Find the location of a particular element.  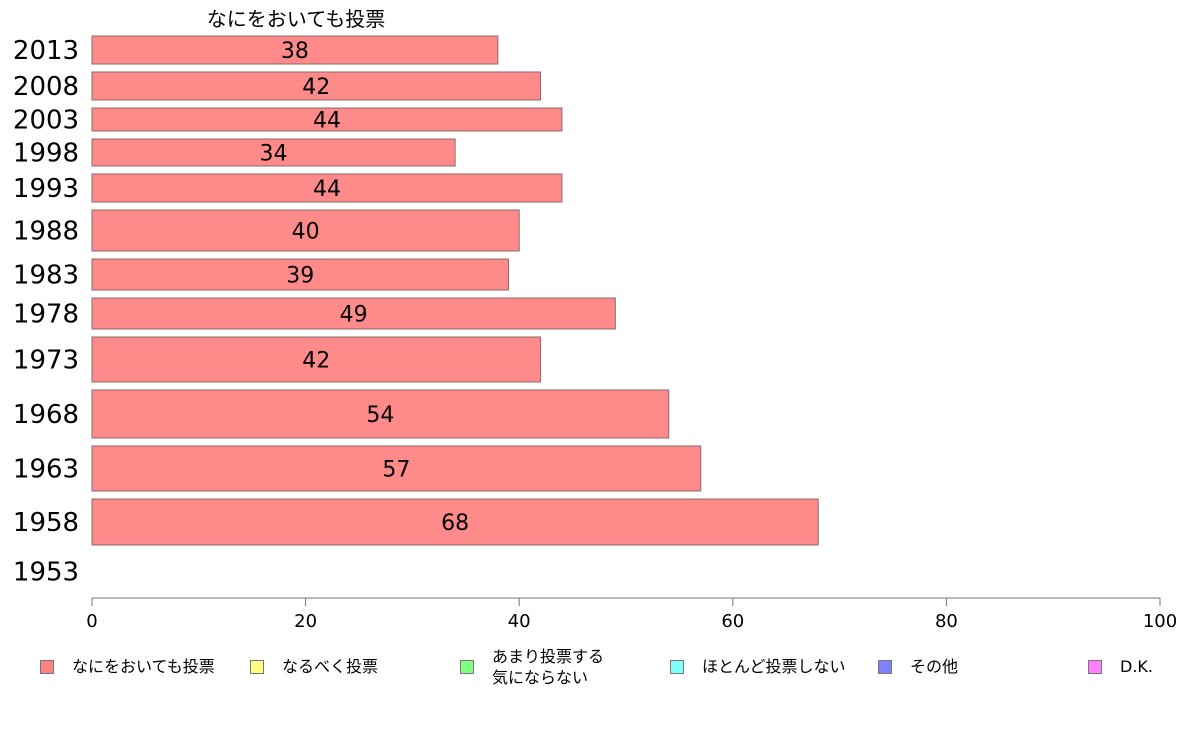

x-tick-label: 80 is located at coordinates (946, 621).